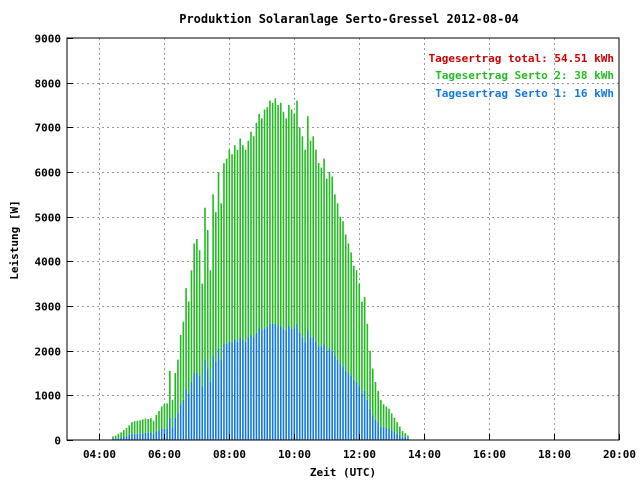 The width and height of the screenshot is (640, 480). I want to click on y-tick-label: 2000, so click(48, 352).